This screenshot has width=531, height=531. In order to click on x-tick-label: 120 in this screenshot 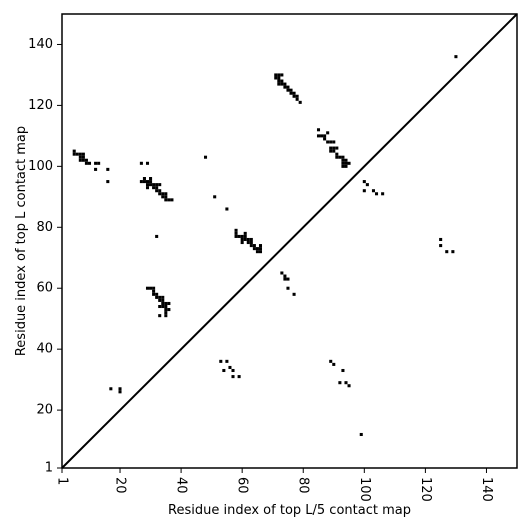, I will do `click(425, 489)`.